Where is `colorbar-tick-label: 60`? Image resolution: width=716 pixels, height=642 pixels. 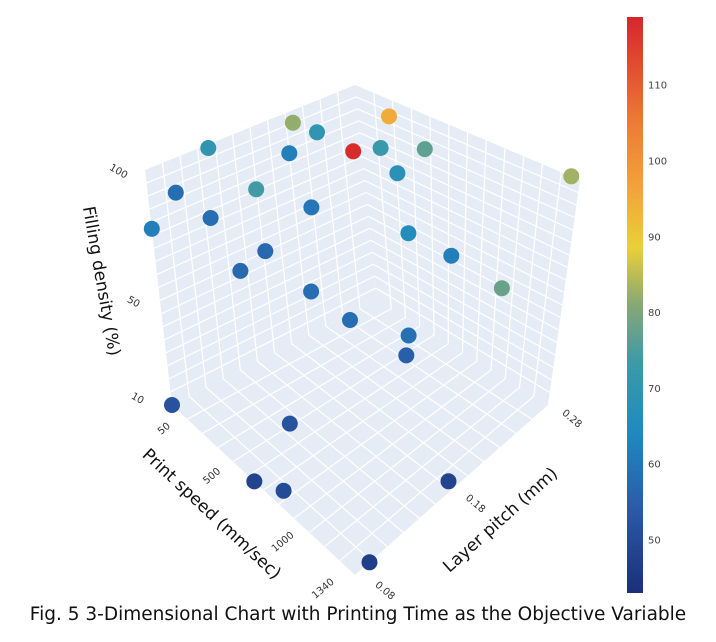
colorbar-tick-label: 60 is located at coordinates (654, 465).